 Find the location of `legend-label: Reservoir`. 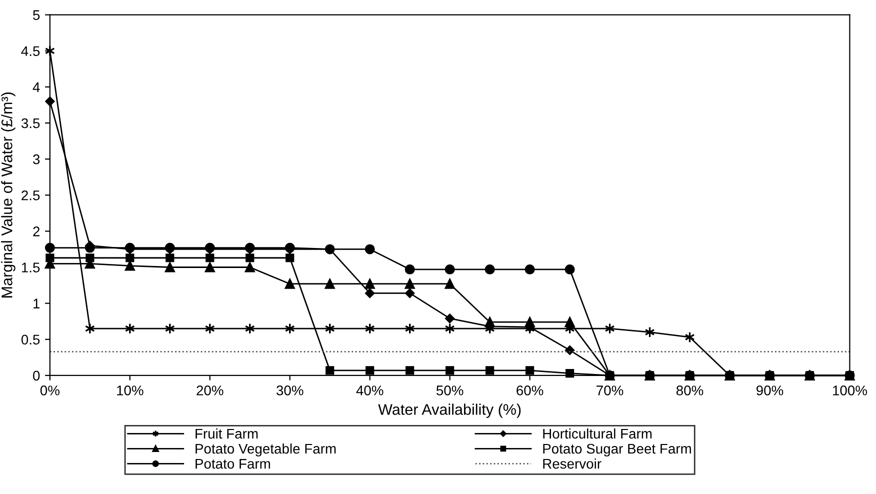

legend-label: Reservoir is located at coordinates (572, 463).